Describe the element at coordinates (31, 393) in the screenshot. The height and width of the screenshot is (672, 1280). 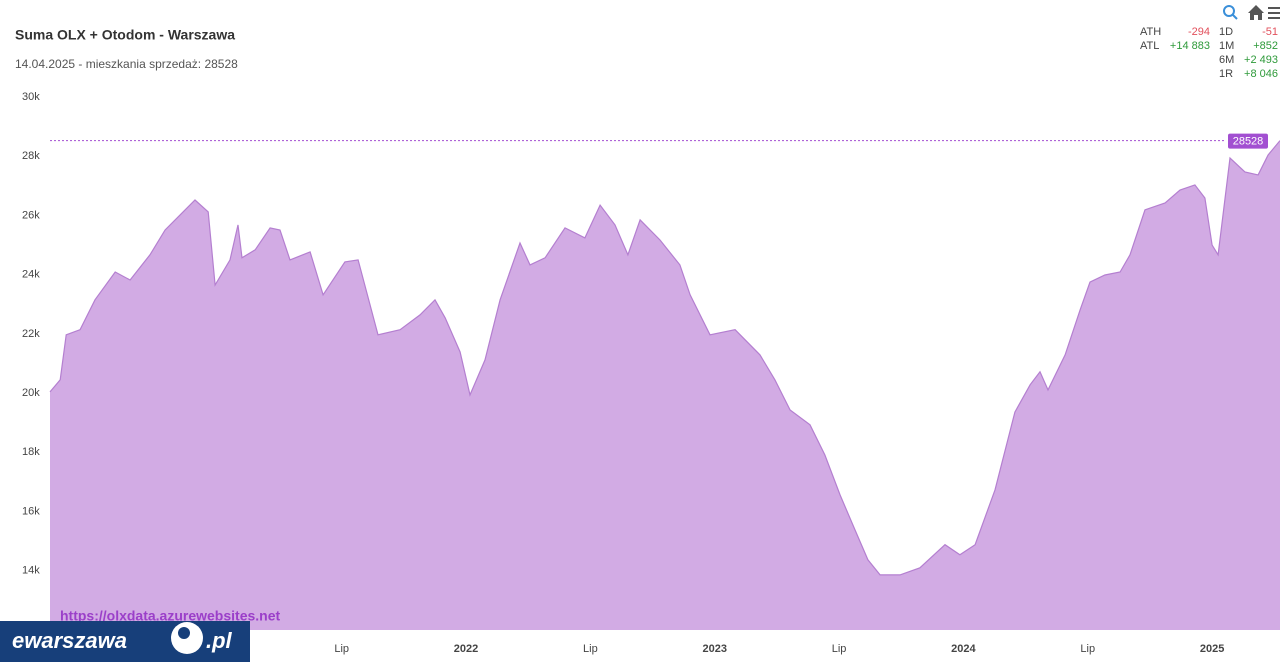
I see `y-tick-label: 20k` at that location.